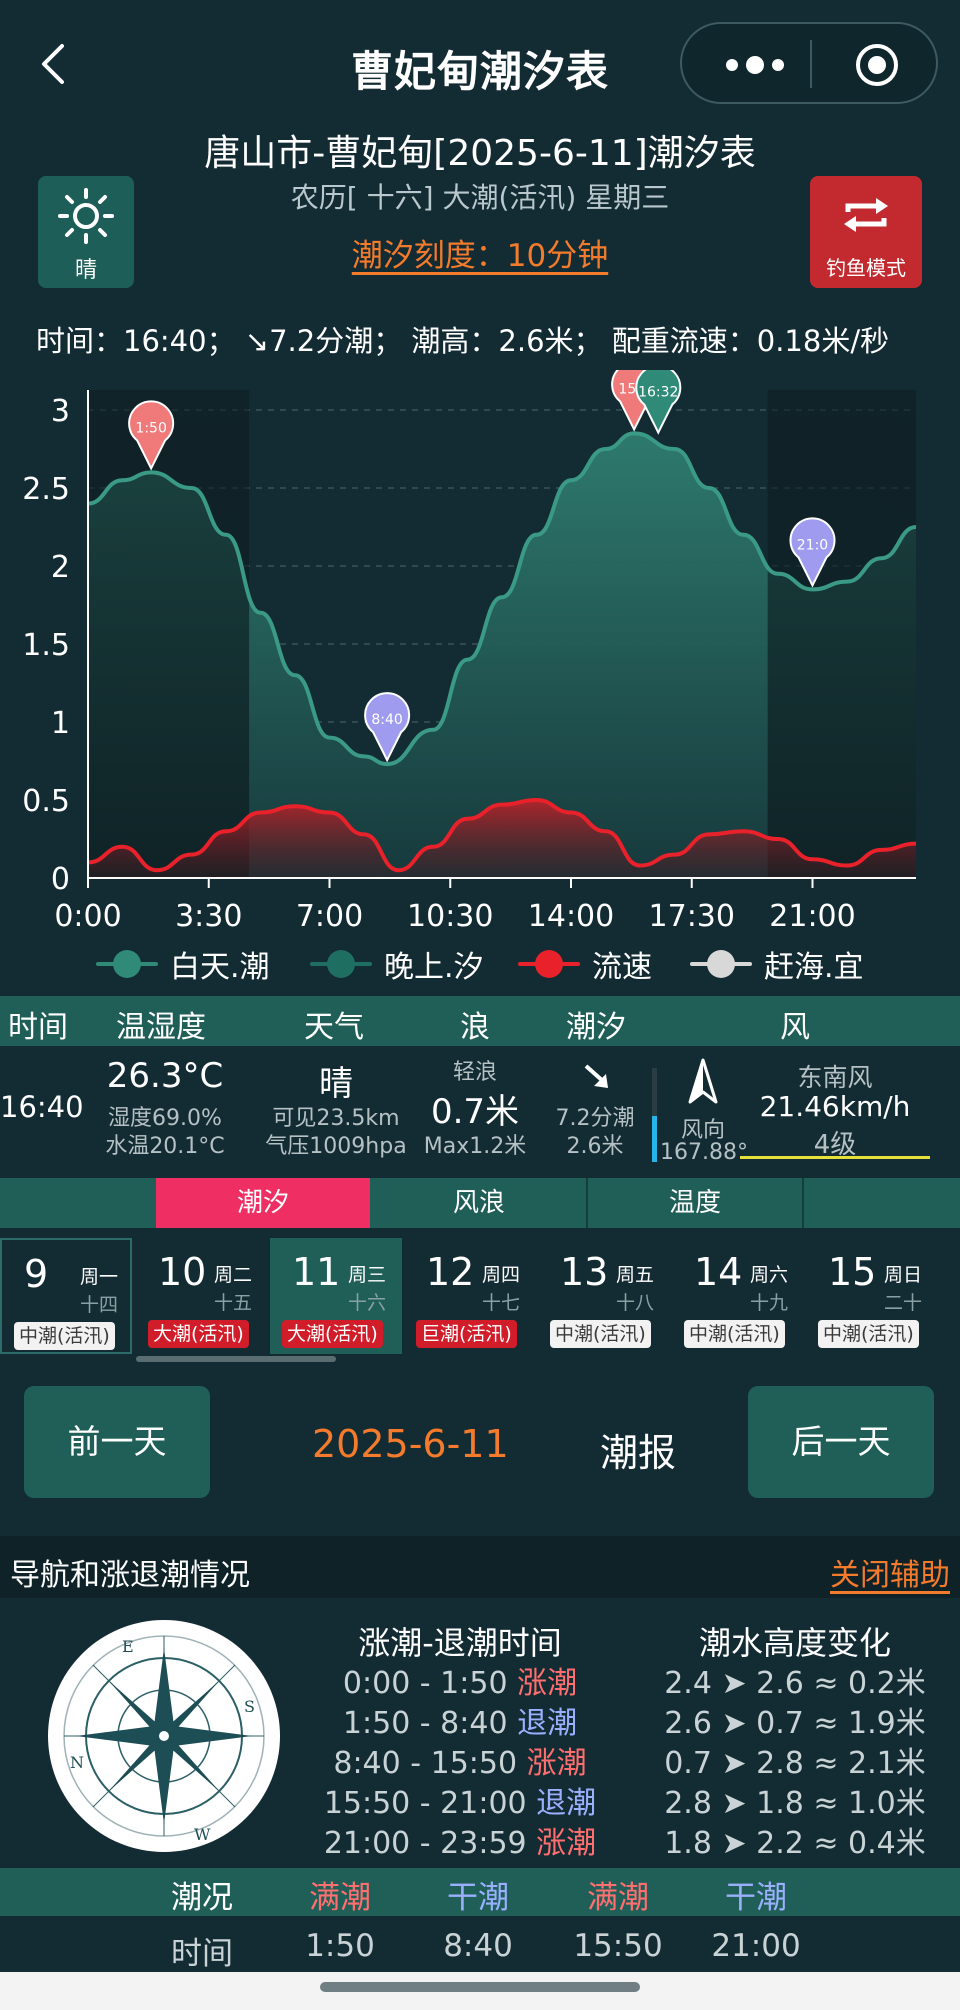 The width and height of the screenshot is (960, 2010). What do you see at coordinates (66, 1296) in the screenshot?
I see `day-card: 9 周一 十四 中潮(活汛)` at bounding box center [66, 1296].